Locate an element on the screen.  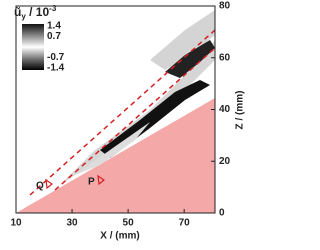
y-axis-label: Z / (mm) is located at coordinates (240, 110).